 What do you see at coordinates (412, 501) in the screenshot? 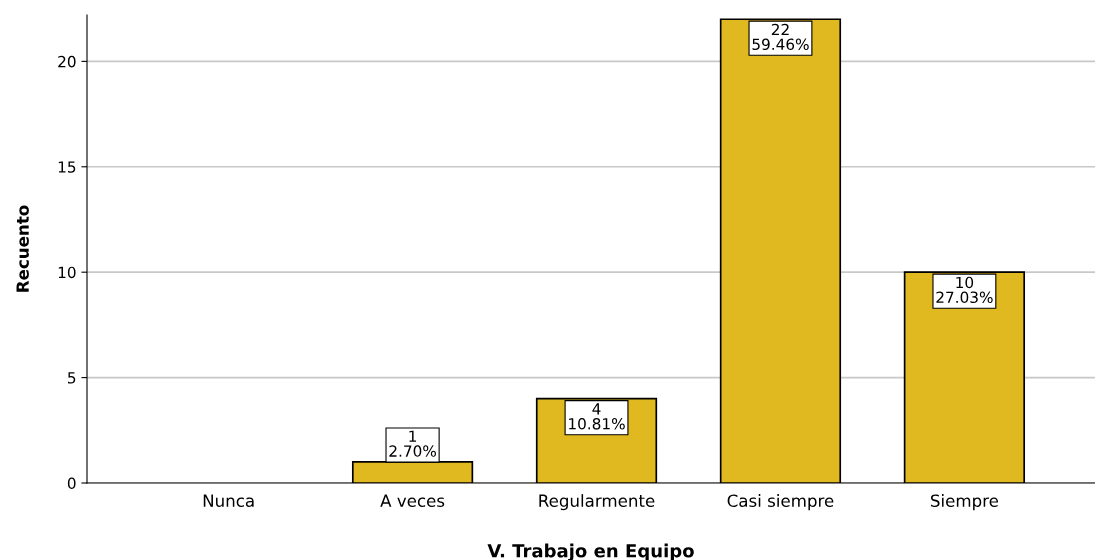
I see `x-tick-label: A veces` at bounding box center [412, 501].